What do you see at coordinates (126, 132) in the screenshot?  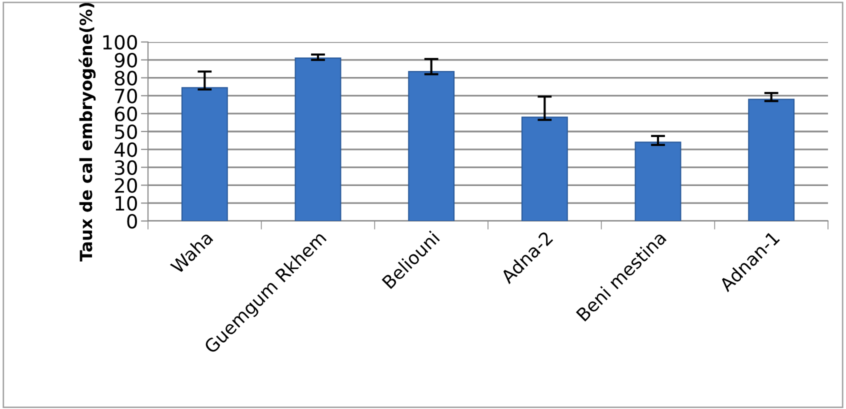 I see `y-tick-label: 50` at bounding box center [126, 132].